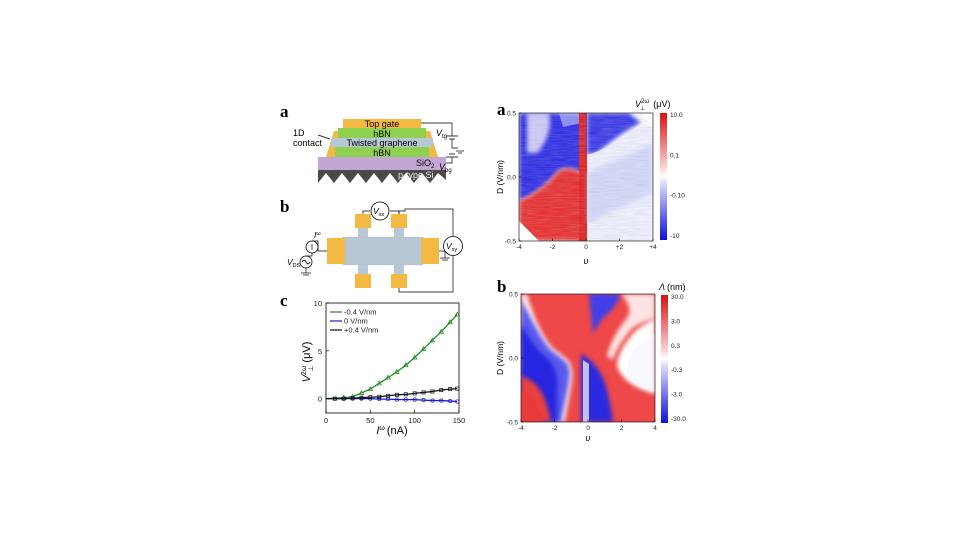 This screenshot has height=551, width=980. I want to click on vbg-label: Vbg, so click(445, 168).